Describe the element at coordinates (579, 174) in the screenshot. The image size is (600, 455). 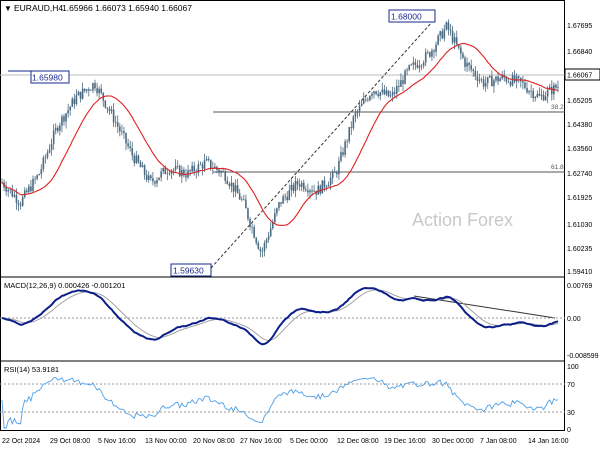
I see `price-tick: 1.62740` at that location.